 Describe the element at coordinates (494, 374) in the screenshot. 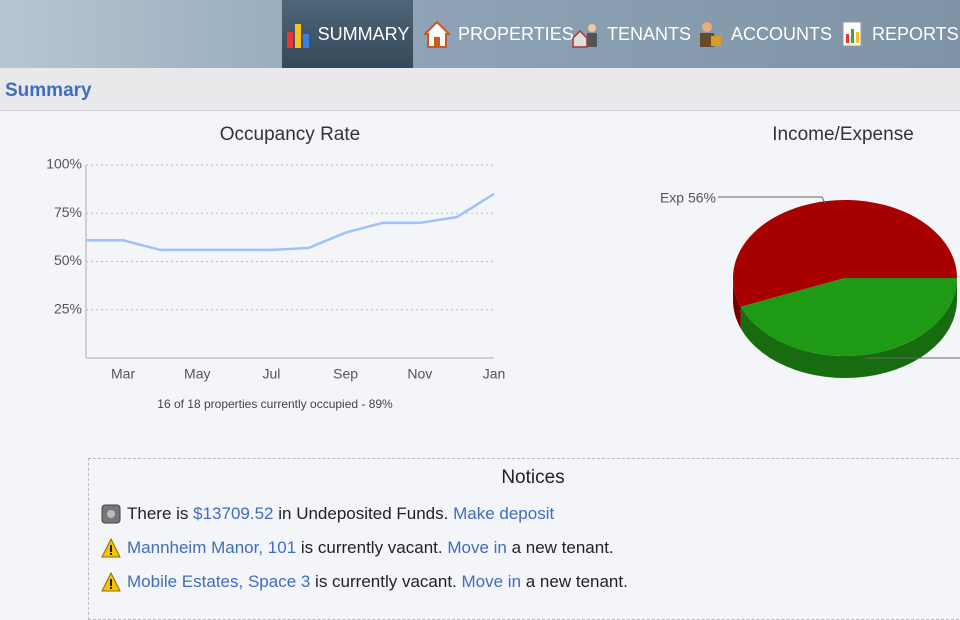

I see `x-tick-label: Jan` at that location.